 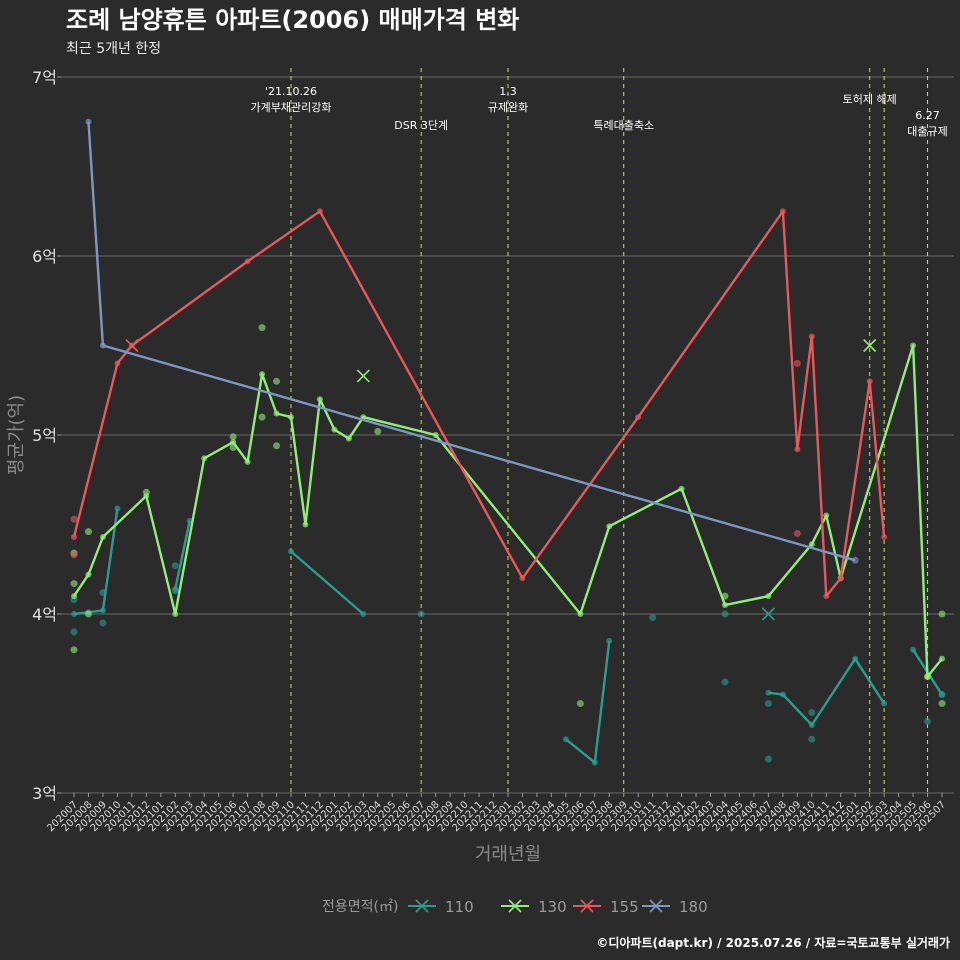 I want to click on chart-title: 조례 남양휴튼 아파트(2006) 매매가격 변화, so click(x=292, y=20).